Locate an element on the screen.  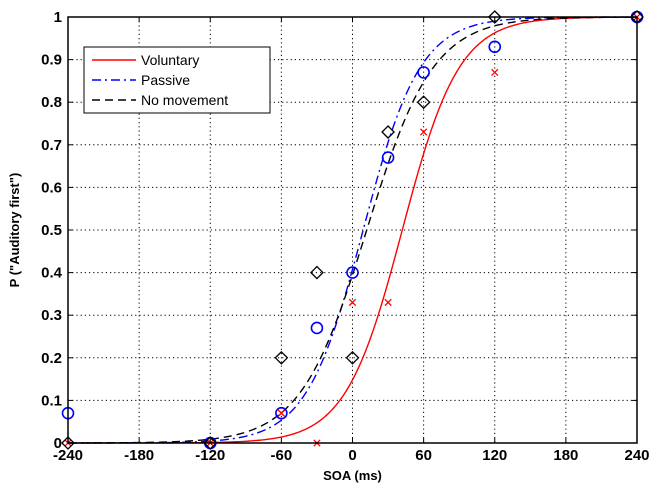
x-tick-label: -240 is located at coordinates (68, 455).